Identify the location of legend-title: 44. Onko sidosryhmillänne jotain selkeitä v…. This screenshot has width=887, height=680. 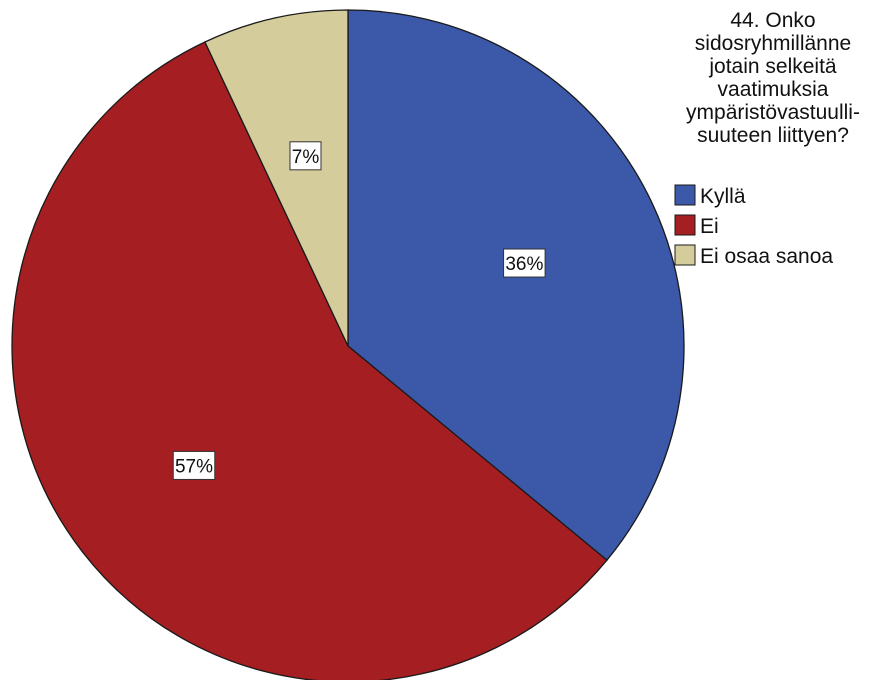
(773, 78).